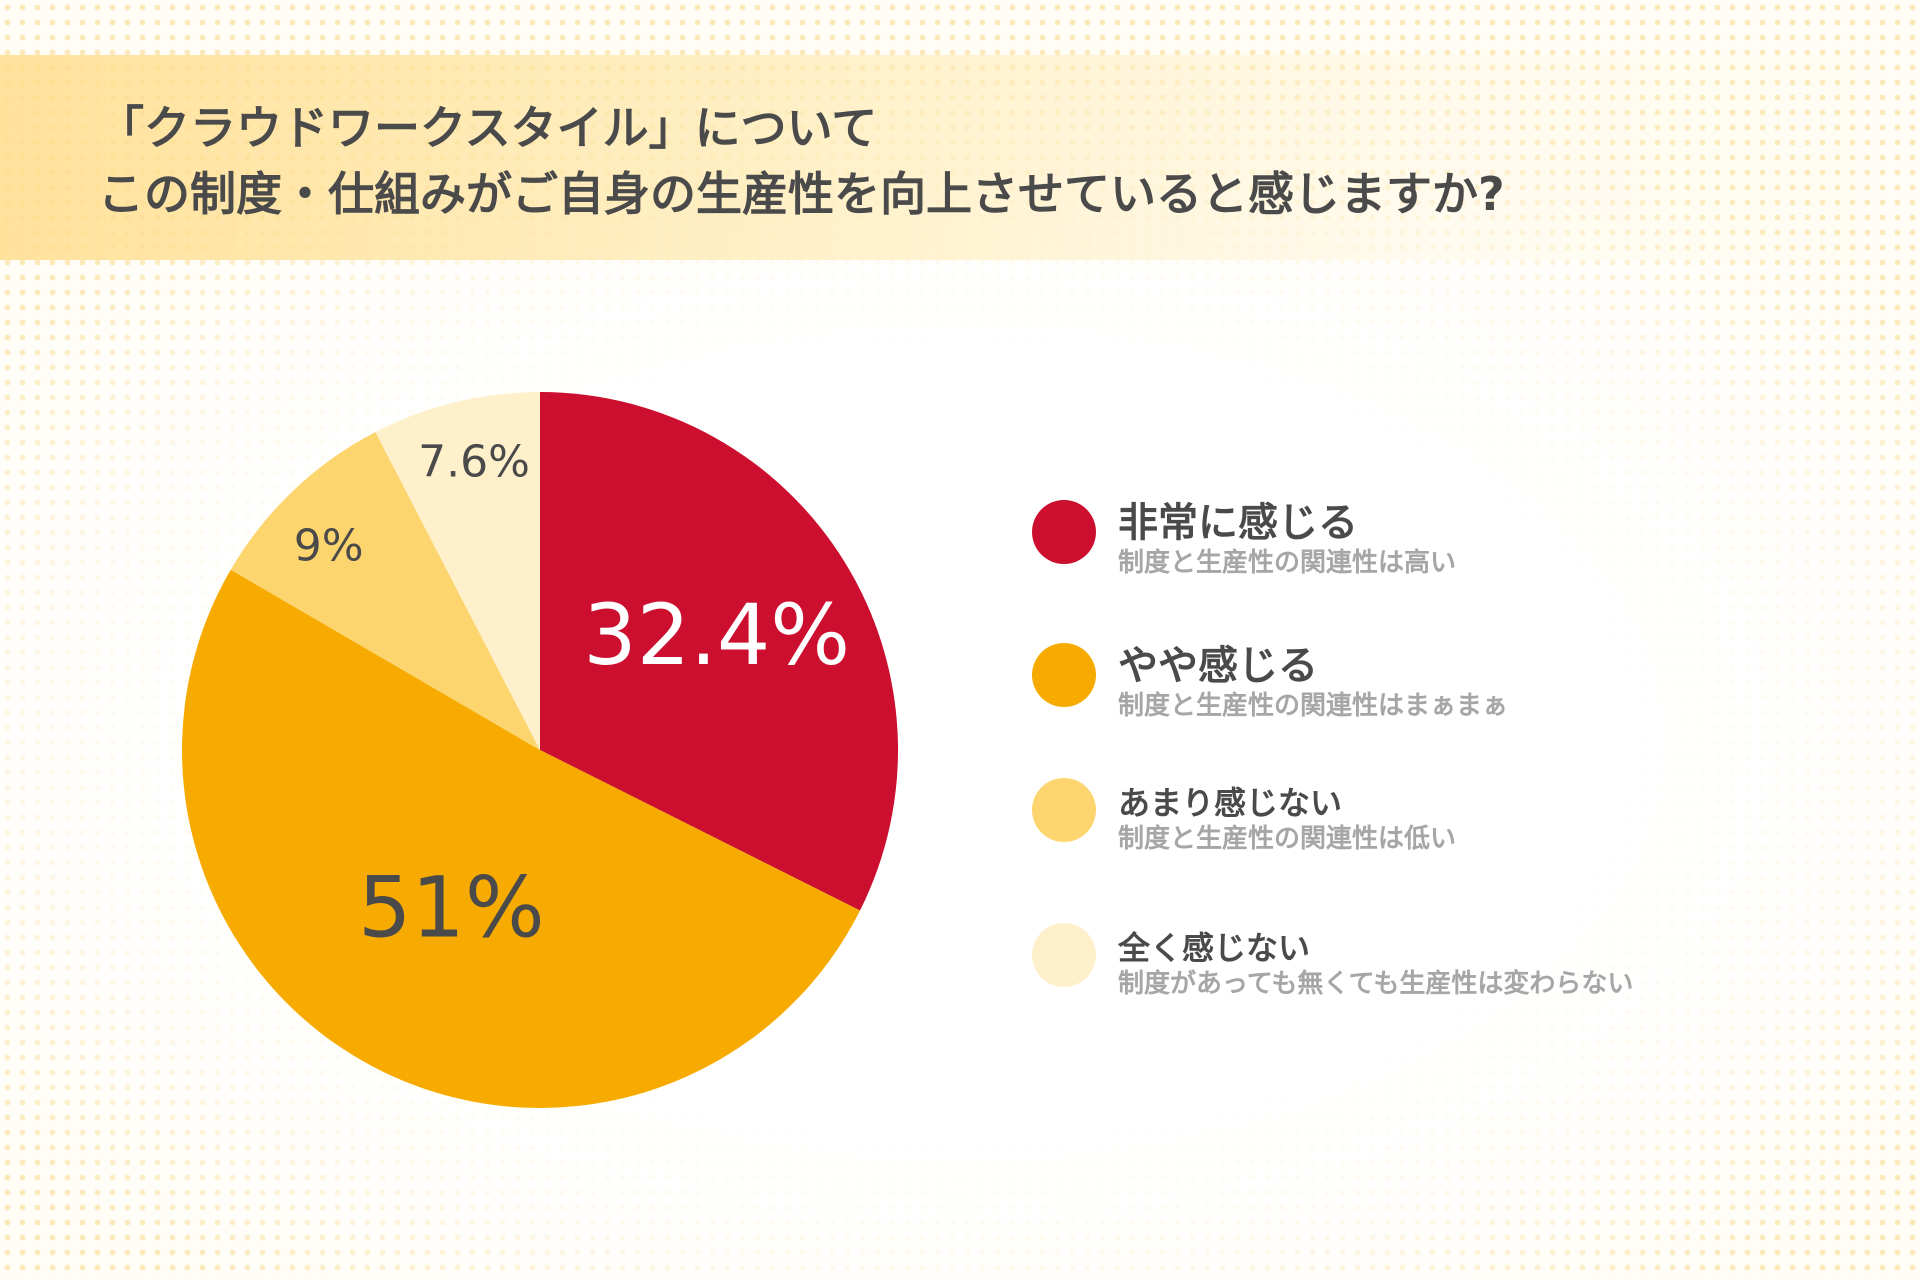  Describe the element at coordinates (1460, 683) in the screenshot. I see `legend-item-1: やや感じる 制度と生産性の関連性はまぁまぁ` at that location.